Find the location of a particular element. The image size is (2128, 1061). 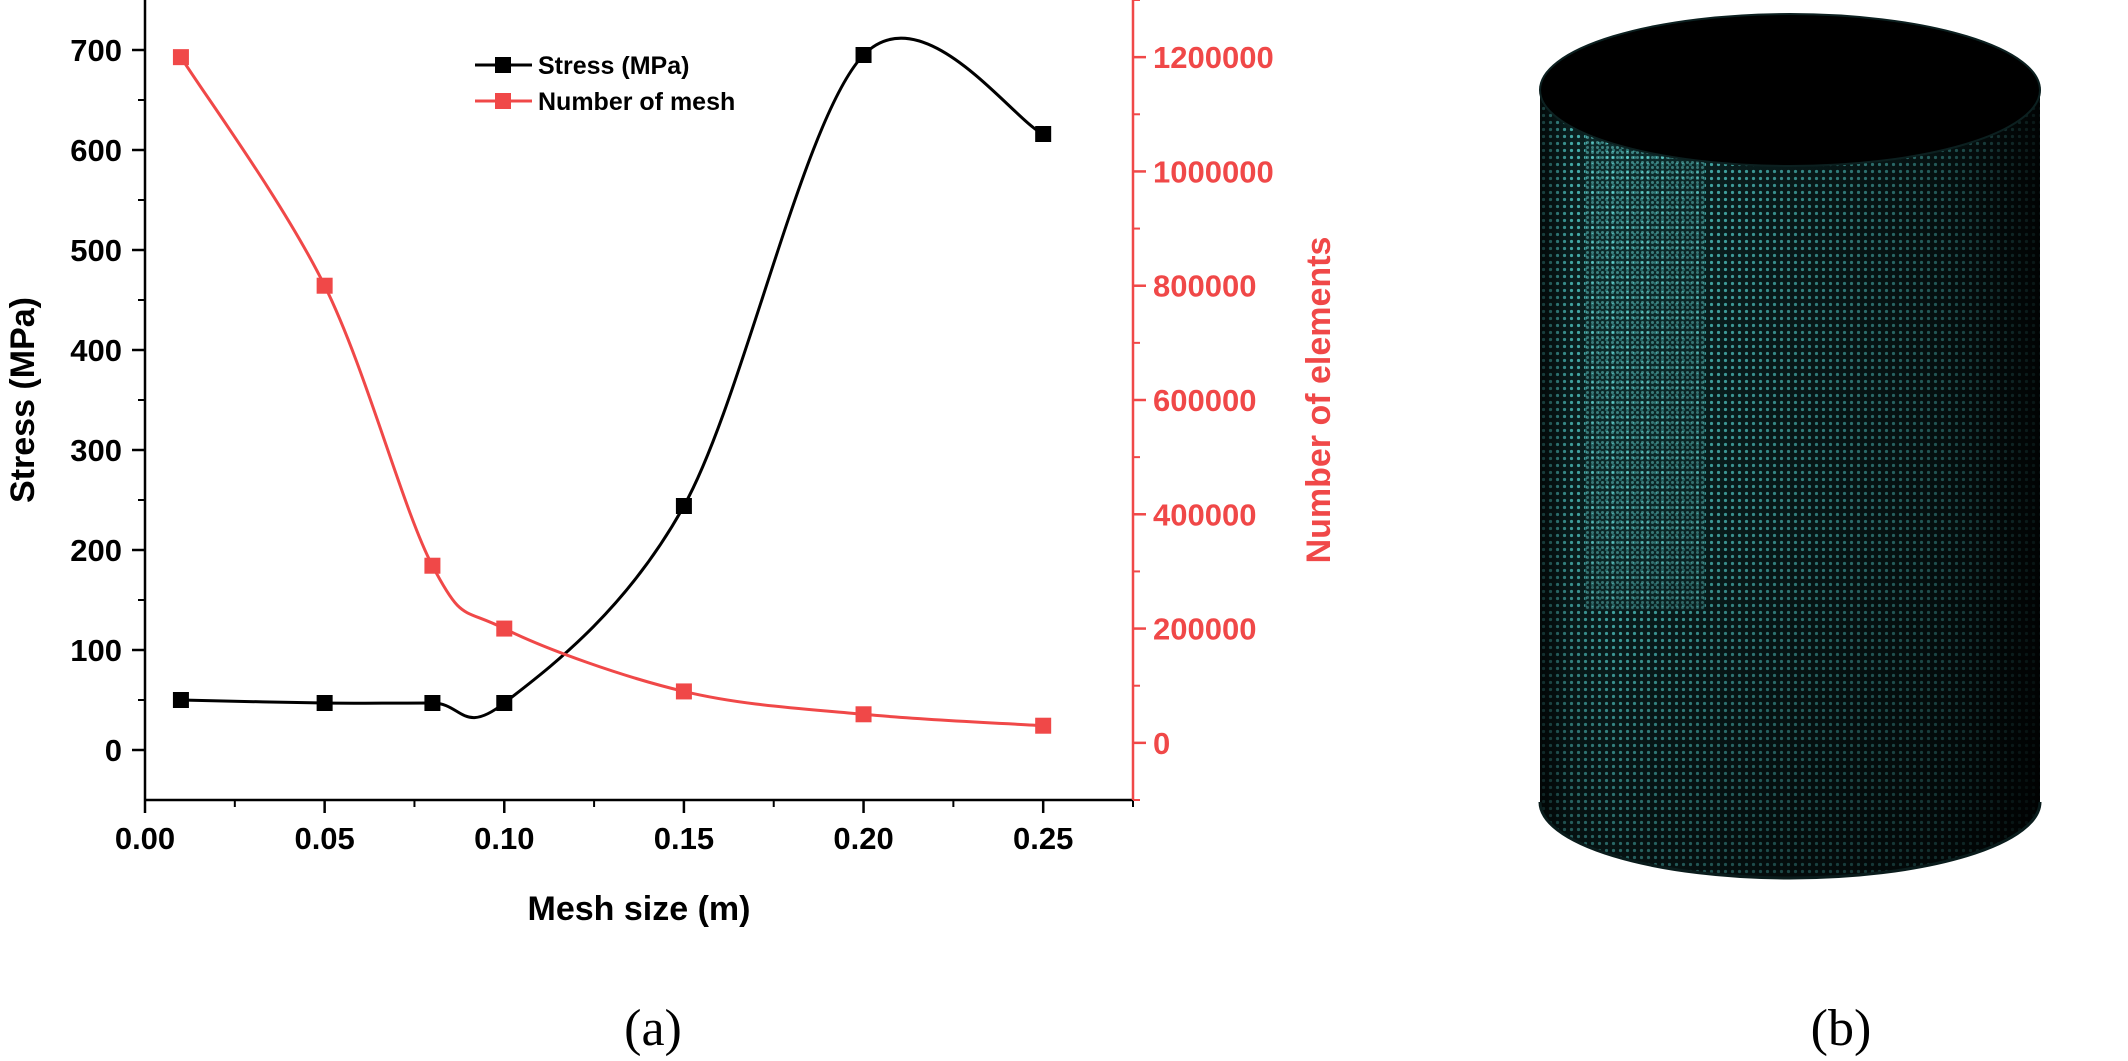

x-axis-label: Mesh size (m) is located at coordinates (639, 909).